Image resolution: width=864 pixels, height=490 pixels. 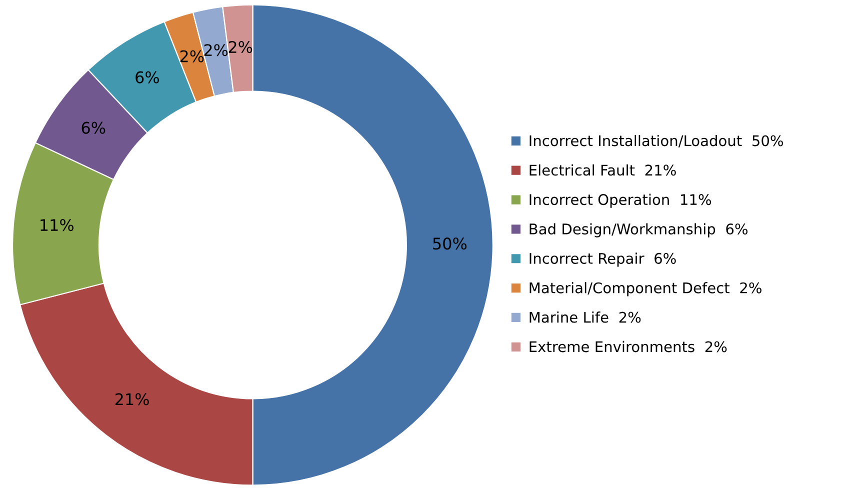 I want to click on legend-label: Bad Design/Workmanship 6%, so click(x=639, y=230).